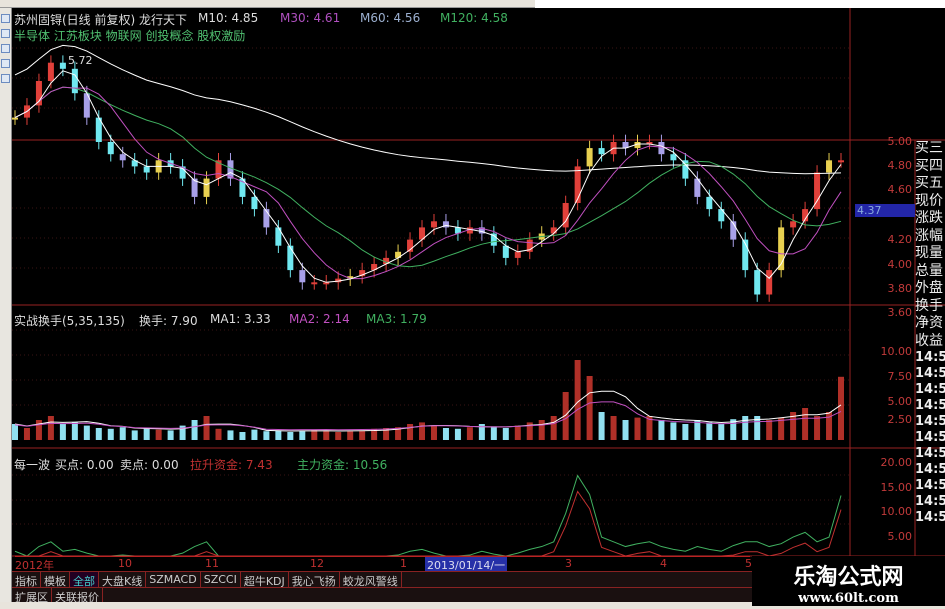 This screenshot has height=609, width=945. Describe the element at coordinates (32, 596) in the screenshot. I see `tab2-0: 扩展区` at that location.